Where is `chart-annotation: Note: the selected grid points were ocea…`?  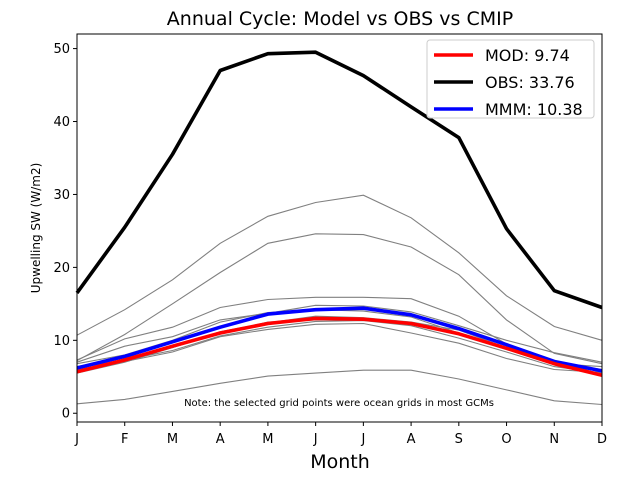
chart-annotation: Note: the selected grid points were ocea… is located at coordinates (339, 403).